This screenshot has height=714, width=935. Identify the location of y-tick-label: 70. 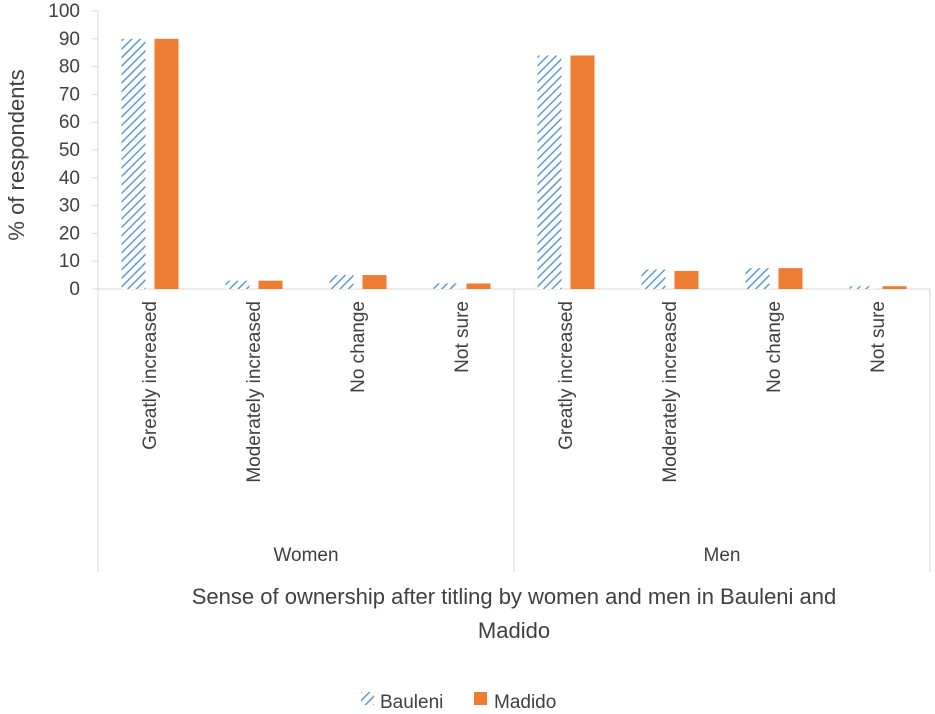
(69, 94).